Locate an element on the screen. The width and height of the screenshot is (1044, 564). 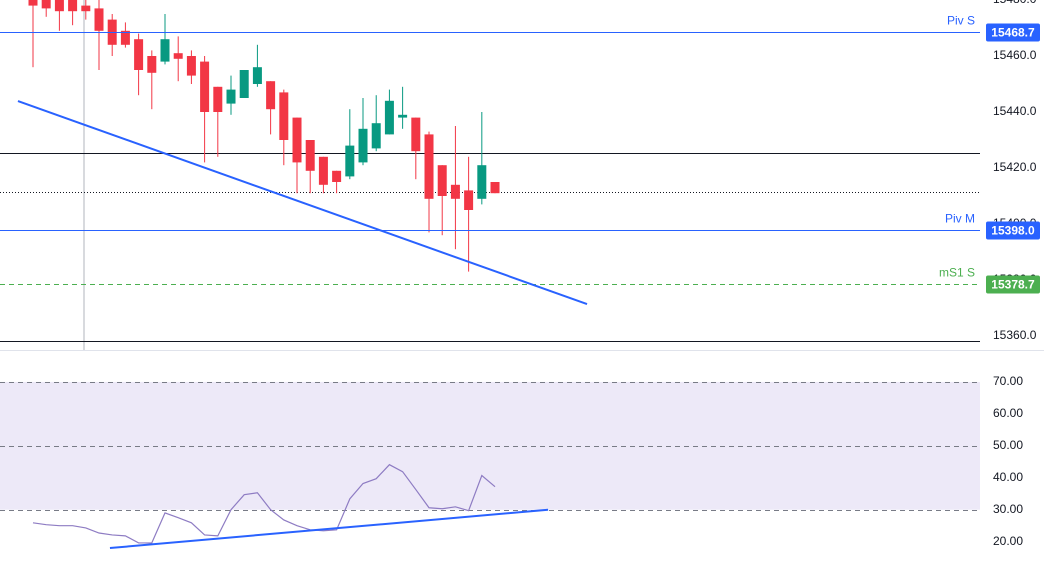
y-tick-label: 15360.0 is located at coordinates (1015, 335).